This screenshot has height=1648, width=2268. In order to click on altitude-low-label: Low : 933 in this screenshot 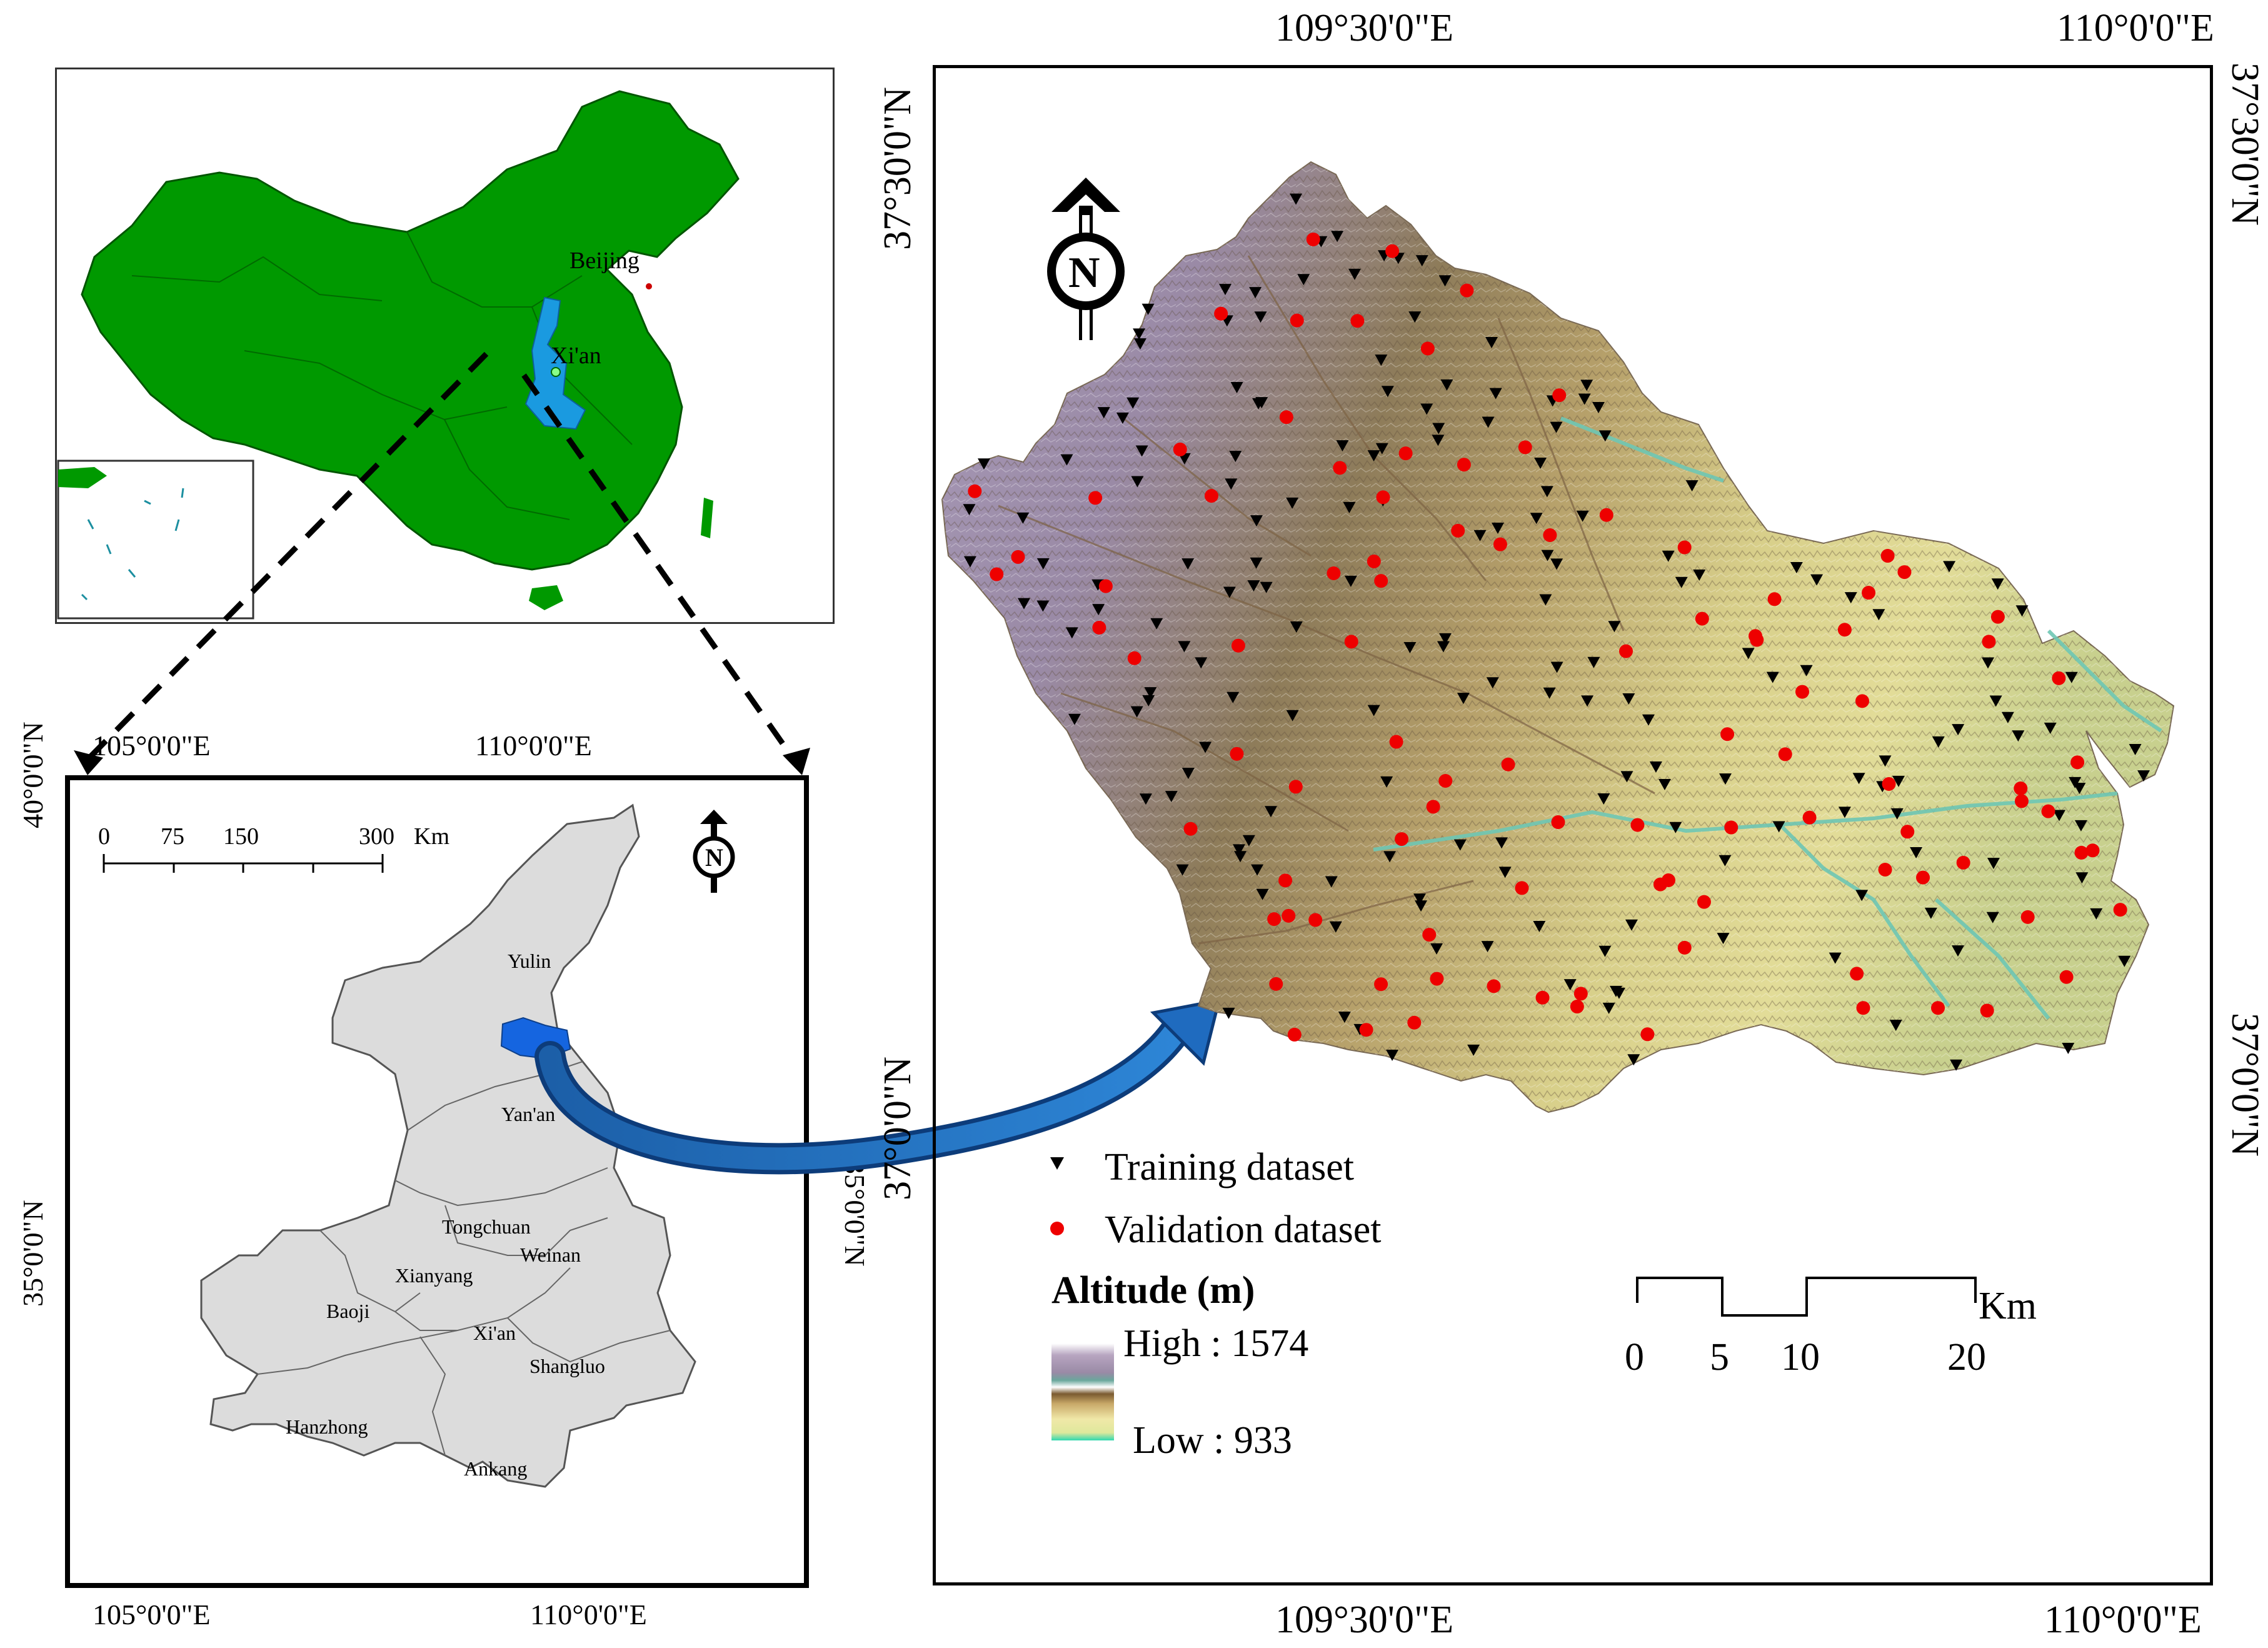, I will do `click(1212, 1440)`.